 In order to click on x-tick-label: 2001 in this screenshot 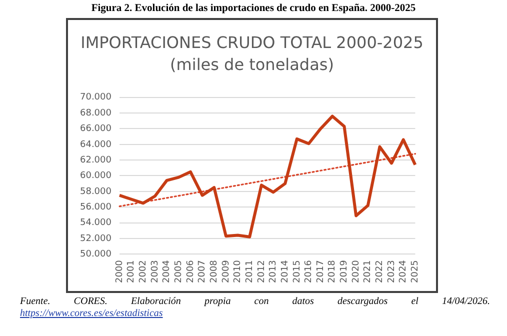, I will do `click(131, 271)`.